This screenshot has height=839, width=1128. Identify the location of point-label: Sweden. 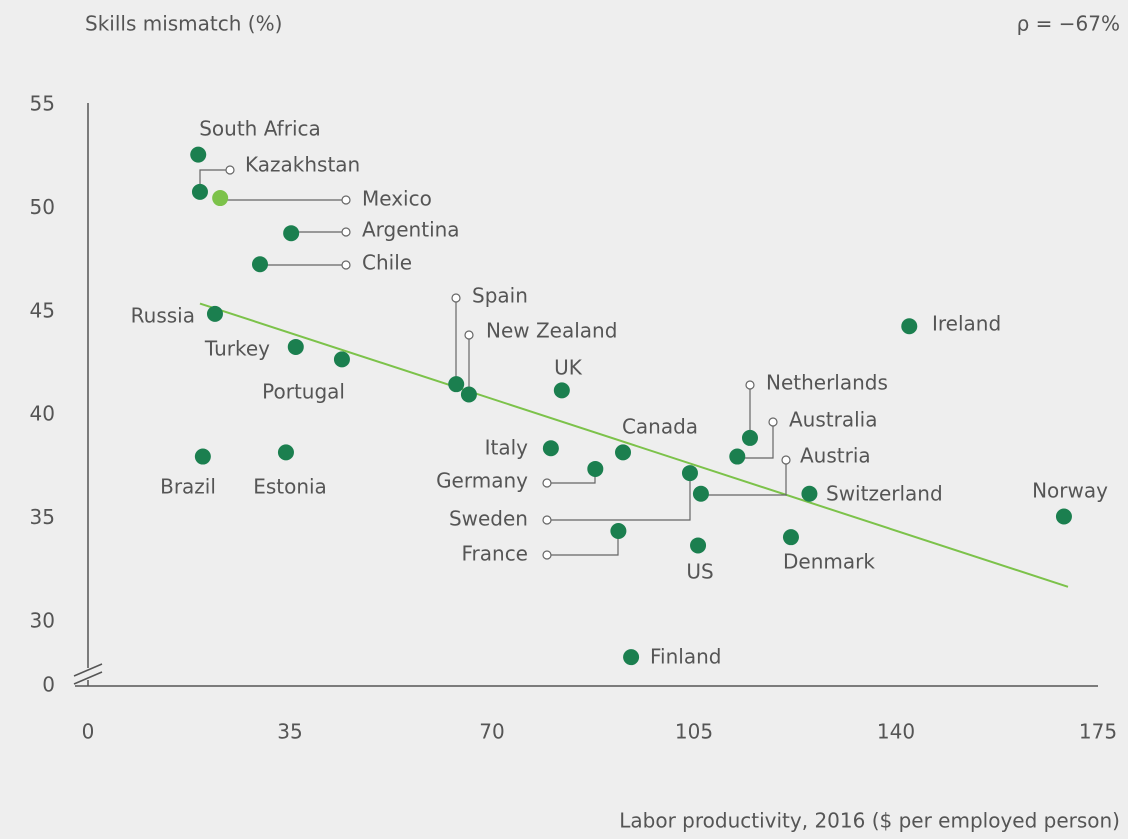
(488, 519).